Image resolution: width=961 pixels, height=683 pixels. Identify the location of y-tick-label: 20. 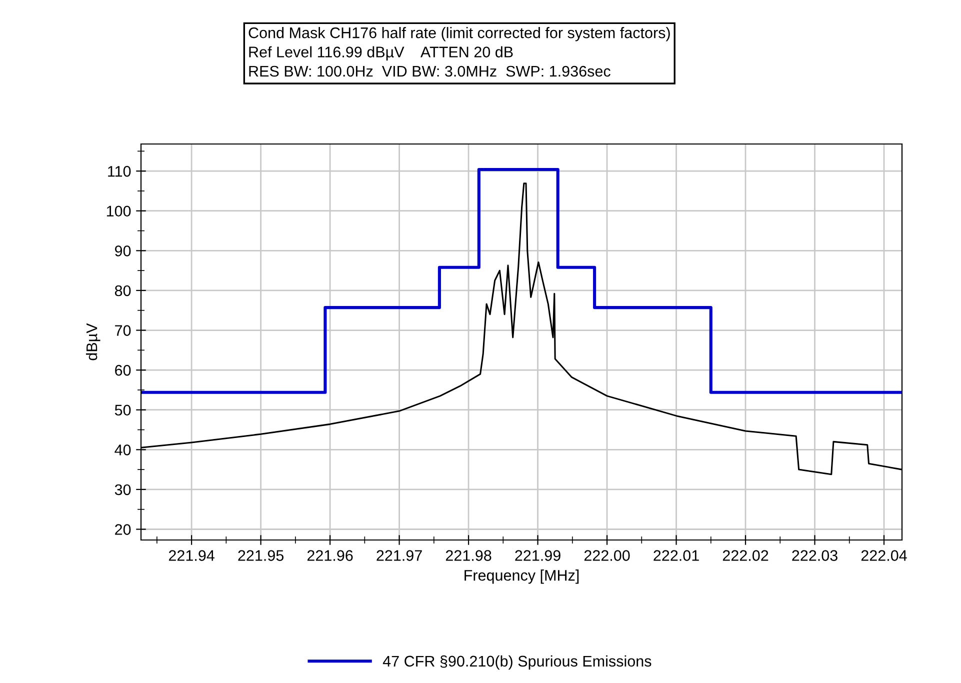
(123, 529).